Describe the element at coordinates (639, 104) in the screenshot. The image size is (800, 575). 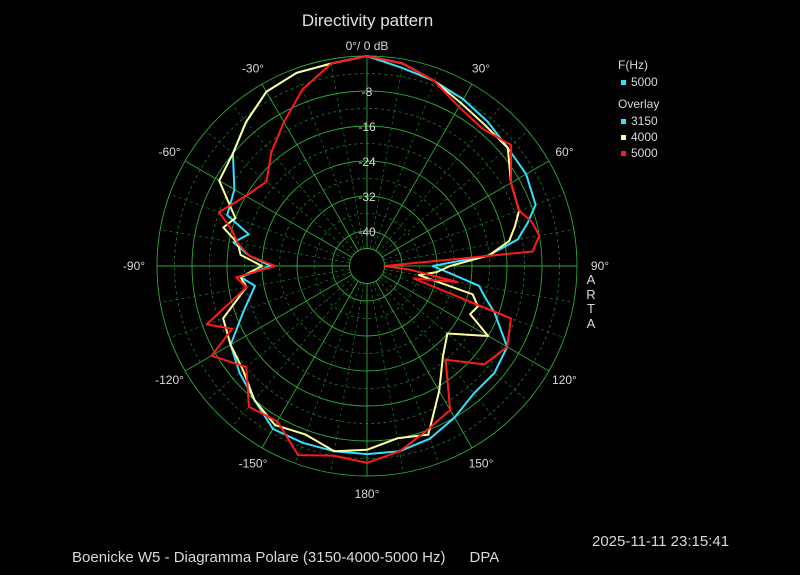
I see `legend-overlay-header: Overlay` at that location.